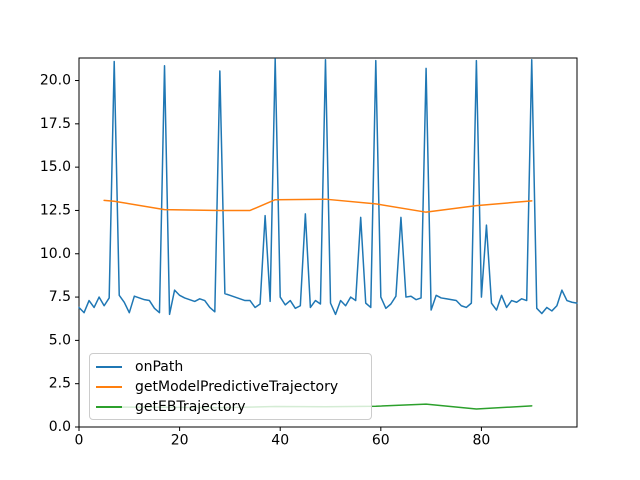  What do you see at coordinates (237, 387) in the screenshot?
I see `legend-label: getModelPredictiveTrajectory` at bounding box center [237, 387].